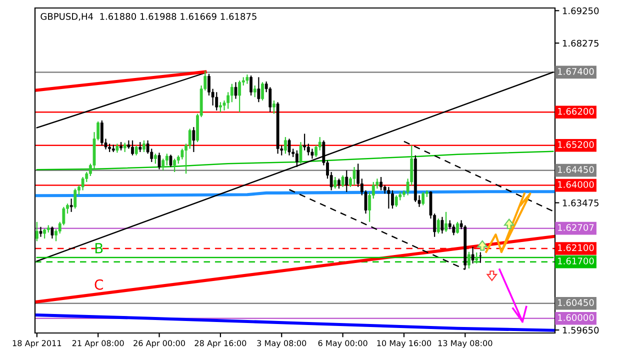 The height and width of the screenshot is (350, 643). I want to click on chart-title: GBPUSD,H4 1.61880 1.61988 1.61669 1.61875, so click(148, 17).